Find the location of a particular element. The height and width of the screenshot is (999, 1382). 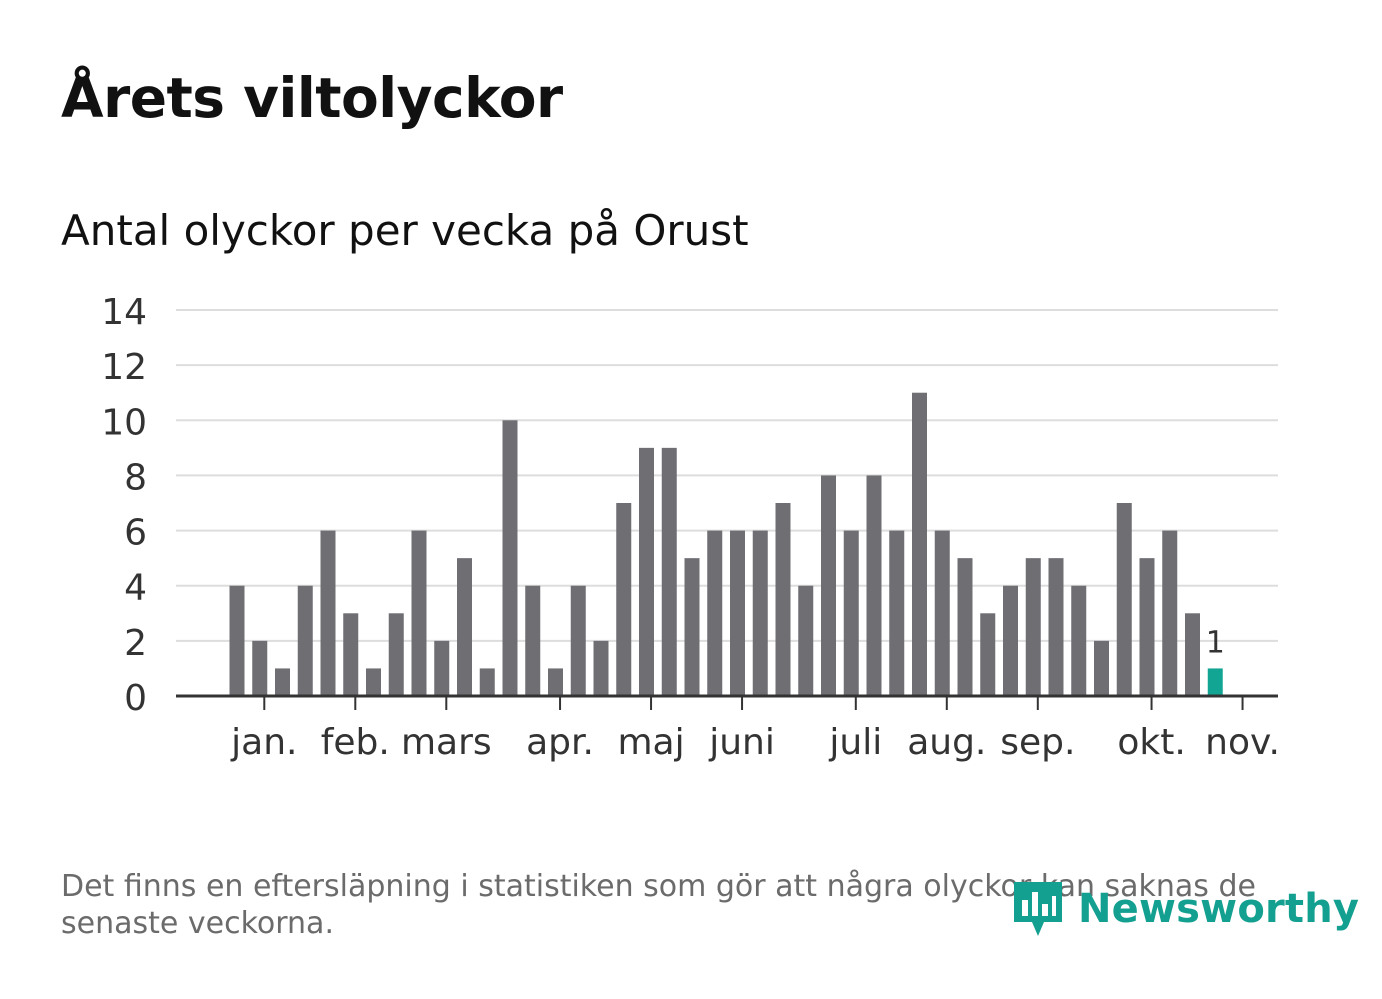

x-tick-label: apr. is located at coordinates (560, 742).